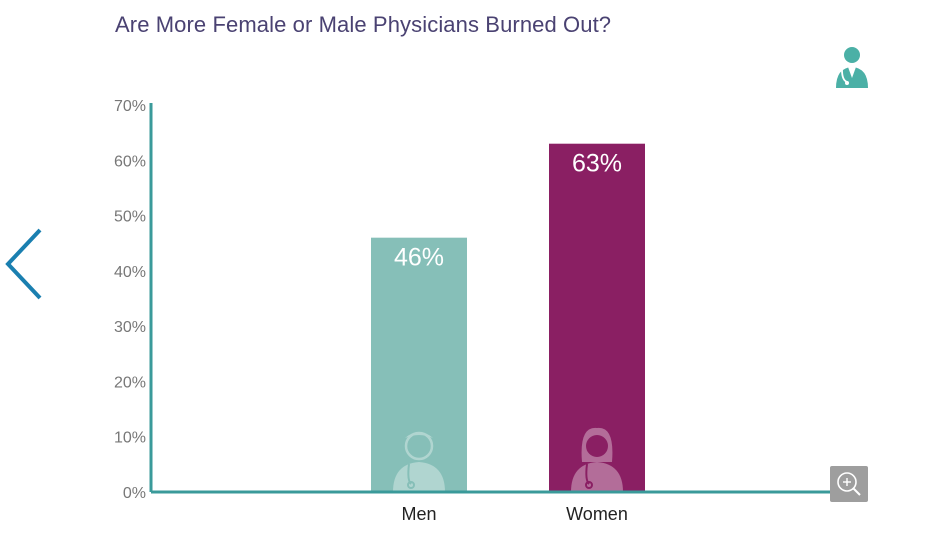 The width and height of the screenshot is (929, 539). I want to click on y-tick-label: 40%, so click(130, 272).